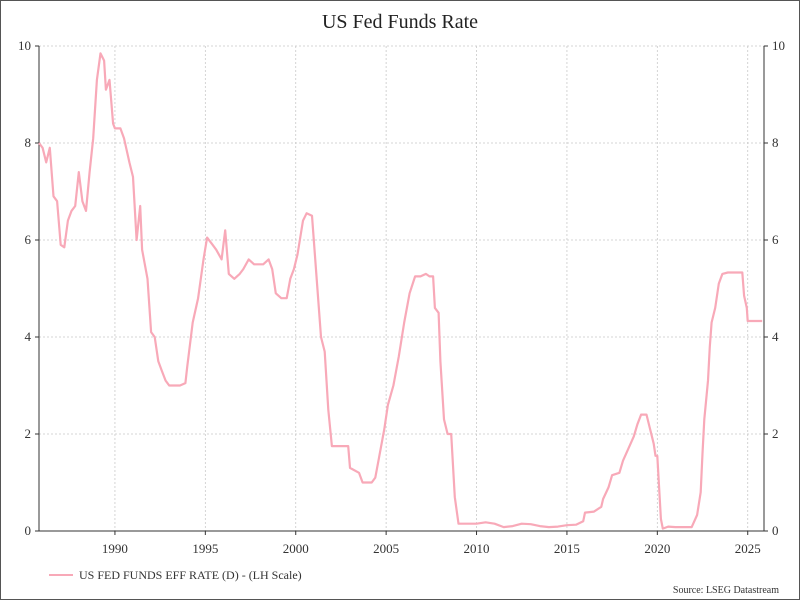 The image size is (800, 600). Describe the element at coordinates (775, 433) in the screenshot. I see `y-tick-label-right: 2` at that location.